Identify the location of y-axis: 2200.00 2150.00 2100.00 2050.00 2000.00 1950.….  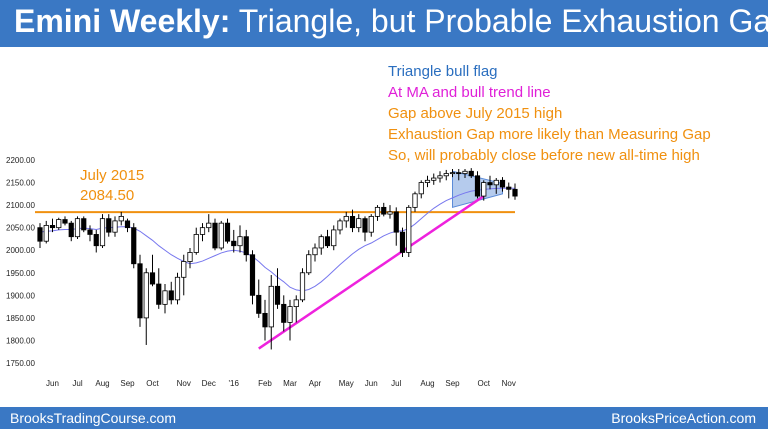
(20, 262).